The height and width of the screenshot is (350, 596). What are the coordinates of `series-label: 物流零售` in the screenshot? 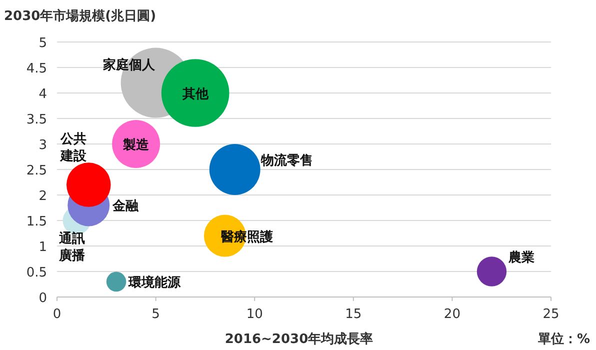 It's located at (286, 160).